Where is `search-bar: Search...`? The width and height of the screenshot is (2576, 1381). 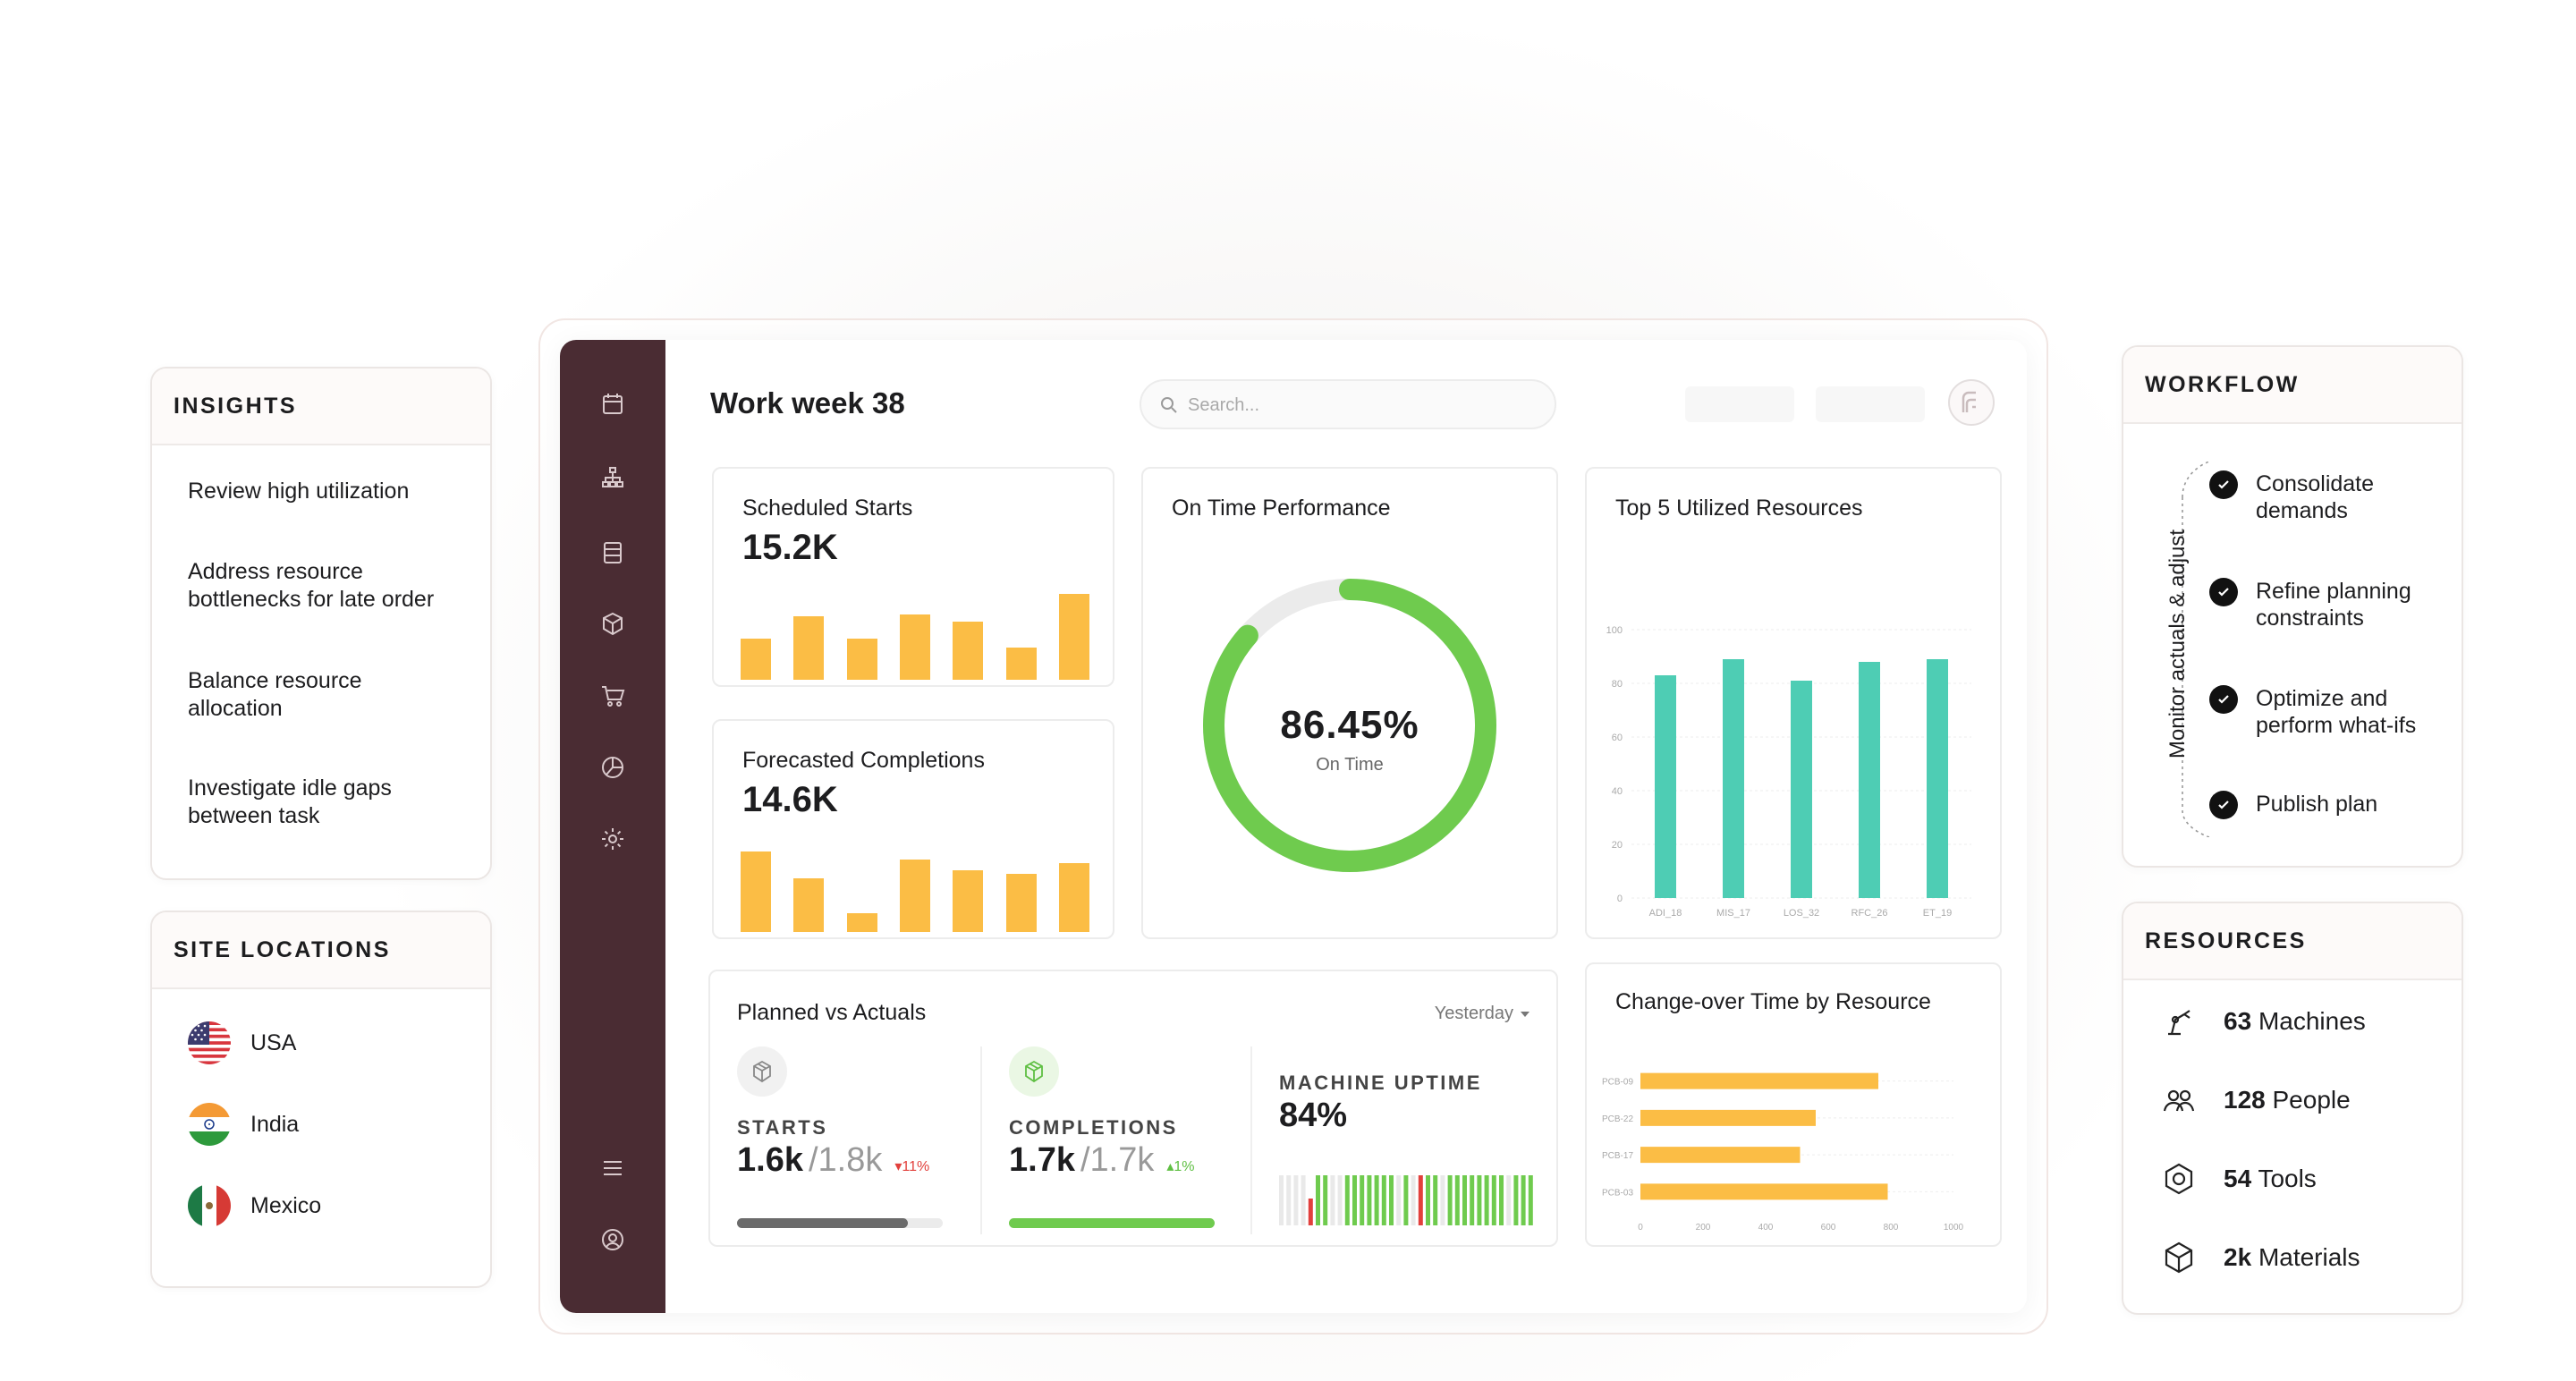
search-bar: Search... is located at coordinates (1348, 404).